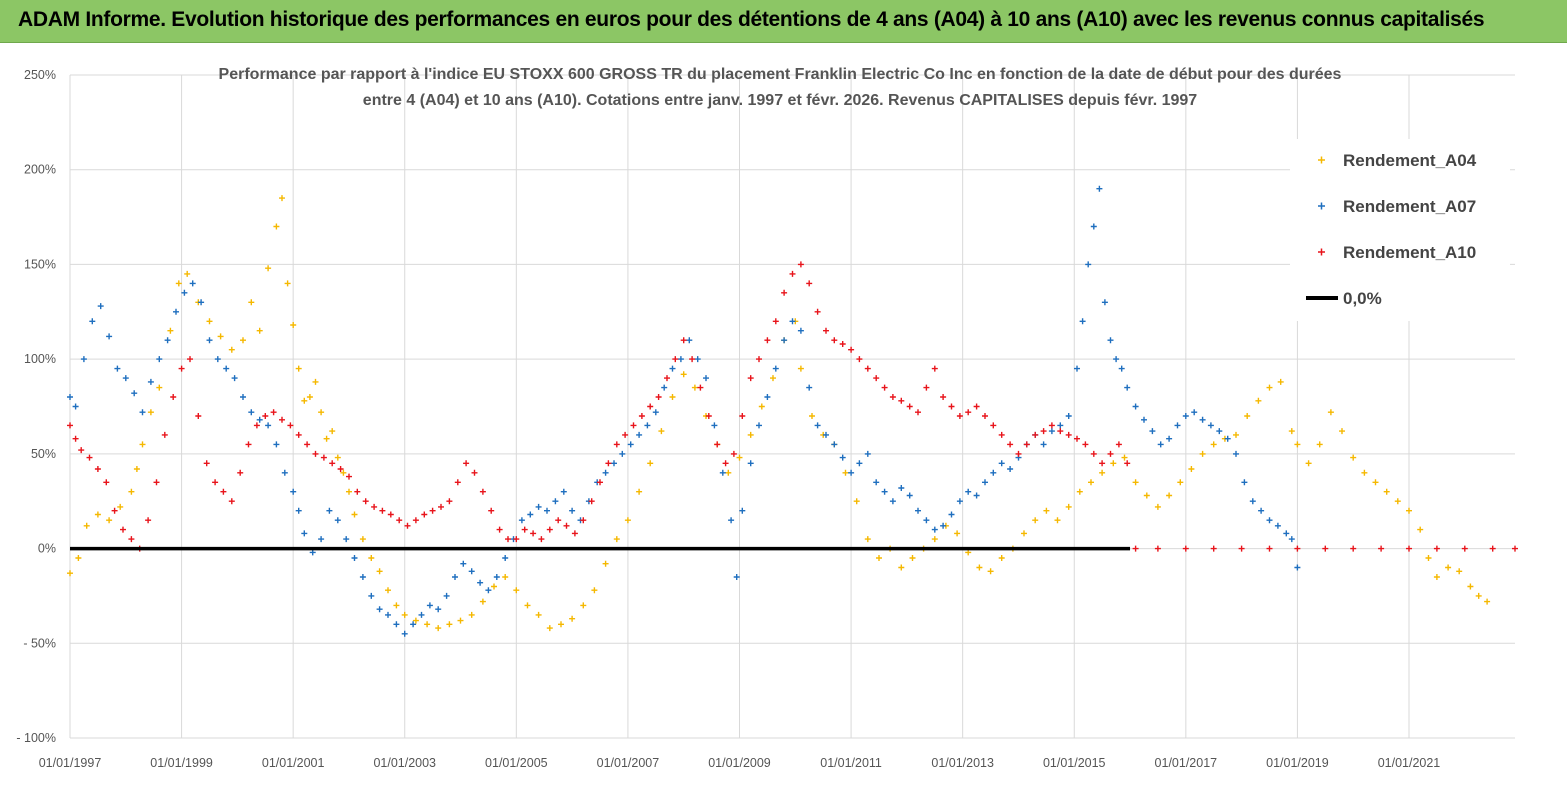  I want to click on y-tick-label: - 100%, so click(36, 738).